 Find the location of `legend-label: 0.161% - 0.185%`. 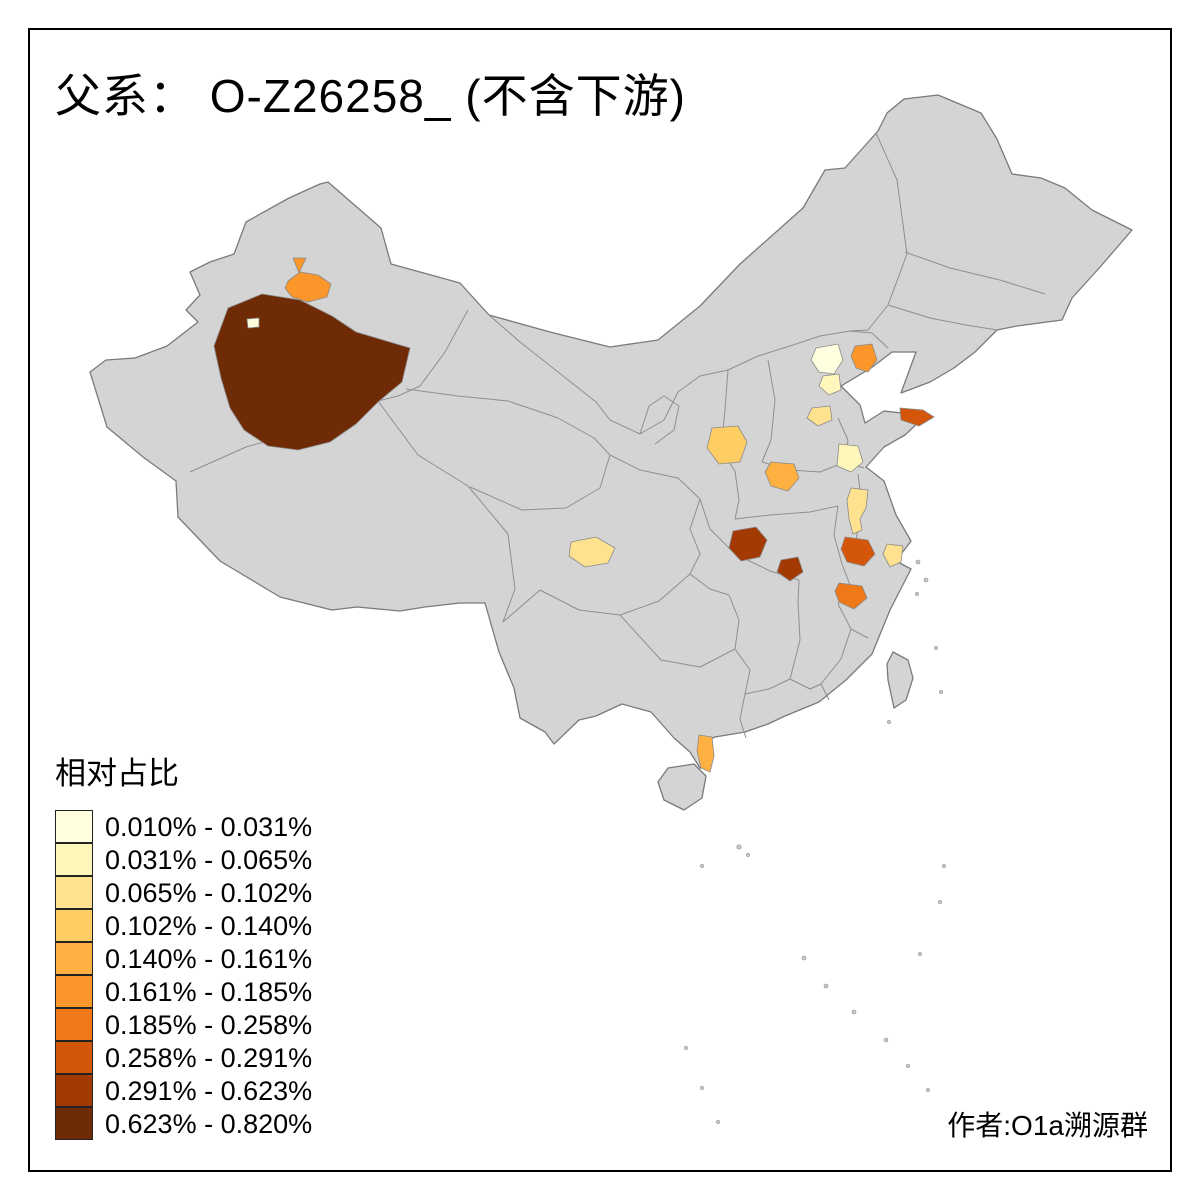

legend-label: 0.161% - 0.185% is located at coordinates (209, 992).